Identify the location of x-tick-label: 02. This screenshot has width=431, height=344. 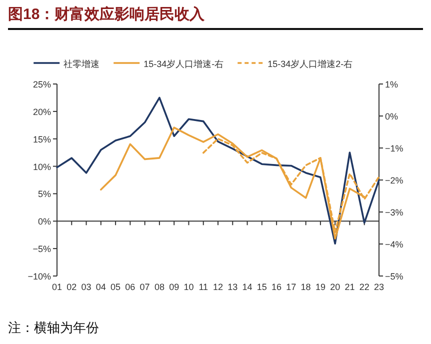
(71, 287).